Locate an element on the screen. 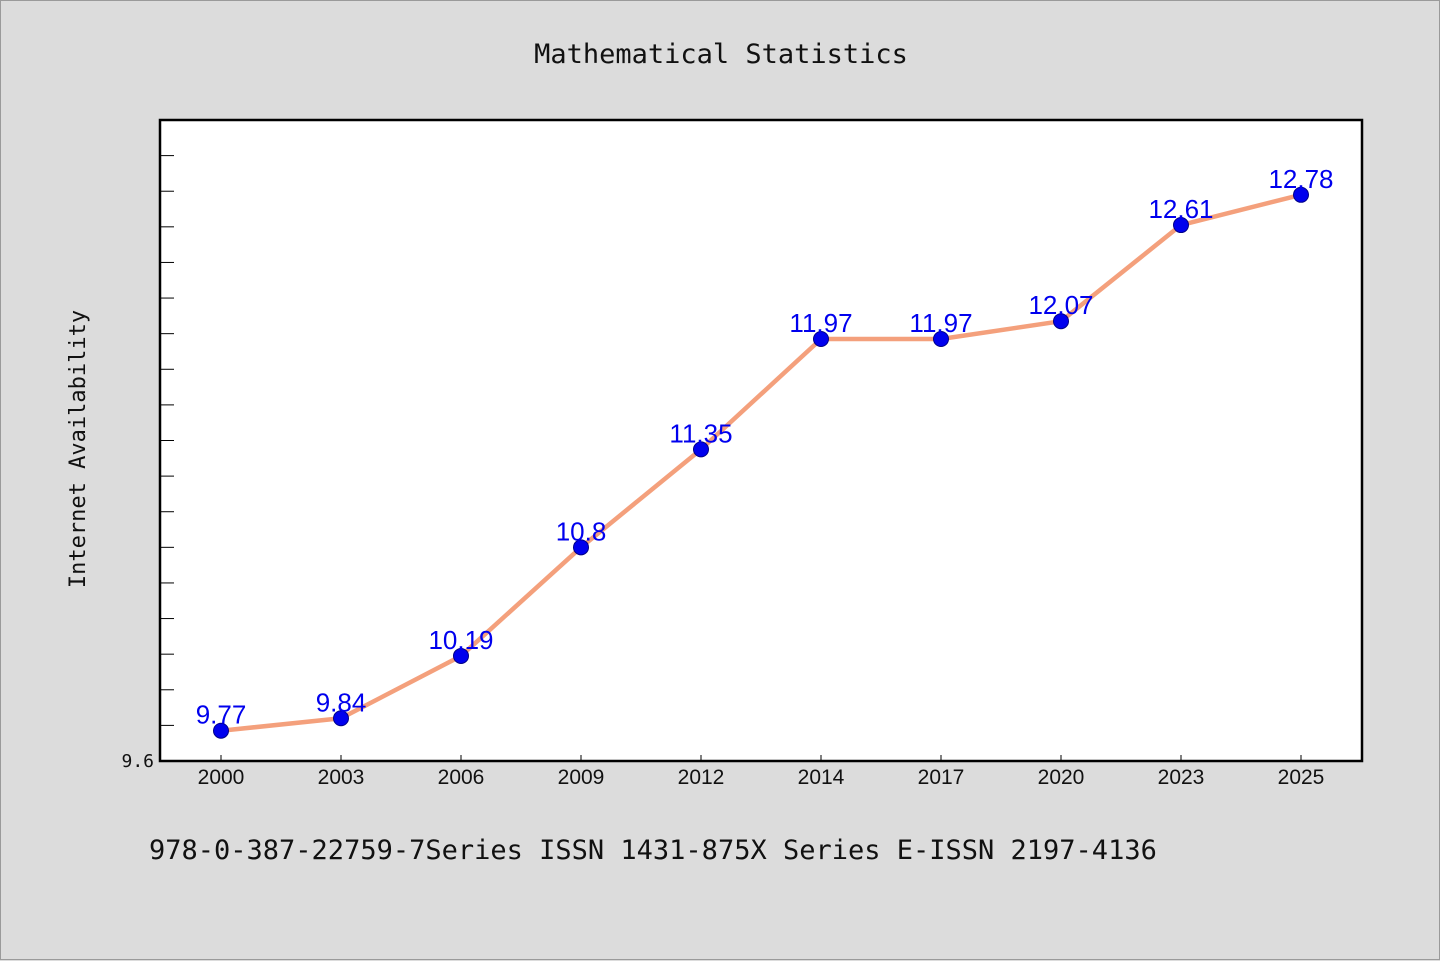 The width and height of the screenshot is (1440, 961). x-tick-label: 2014 is located at coordinates (821, 777).